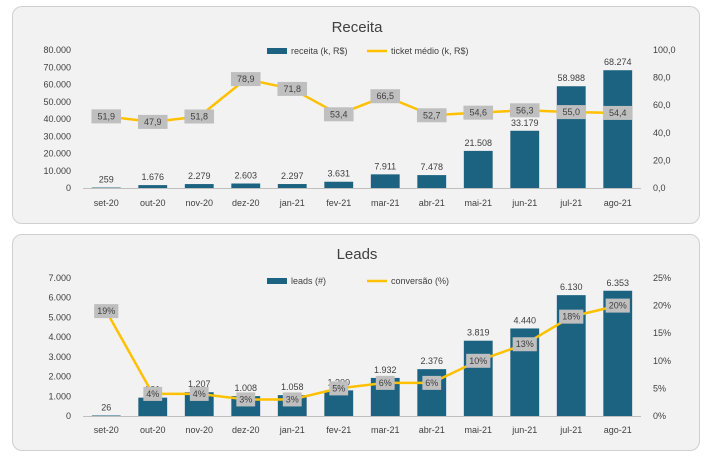 The height and width of the screenshot is (457, 708). I want to click on x-tick-label: set-20, so click(106, 430).